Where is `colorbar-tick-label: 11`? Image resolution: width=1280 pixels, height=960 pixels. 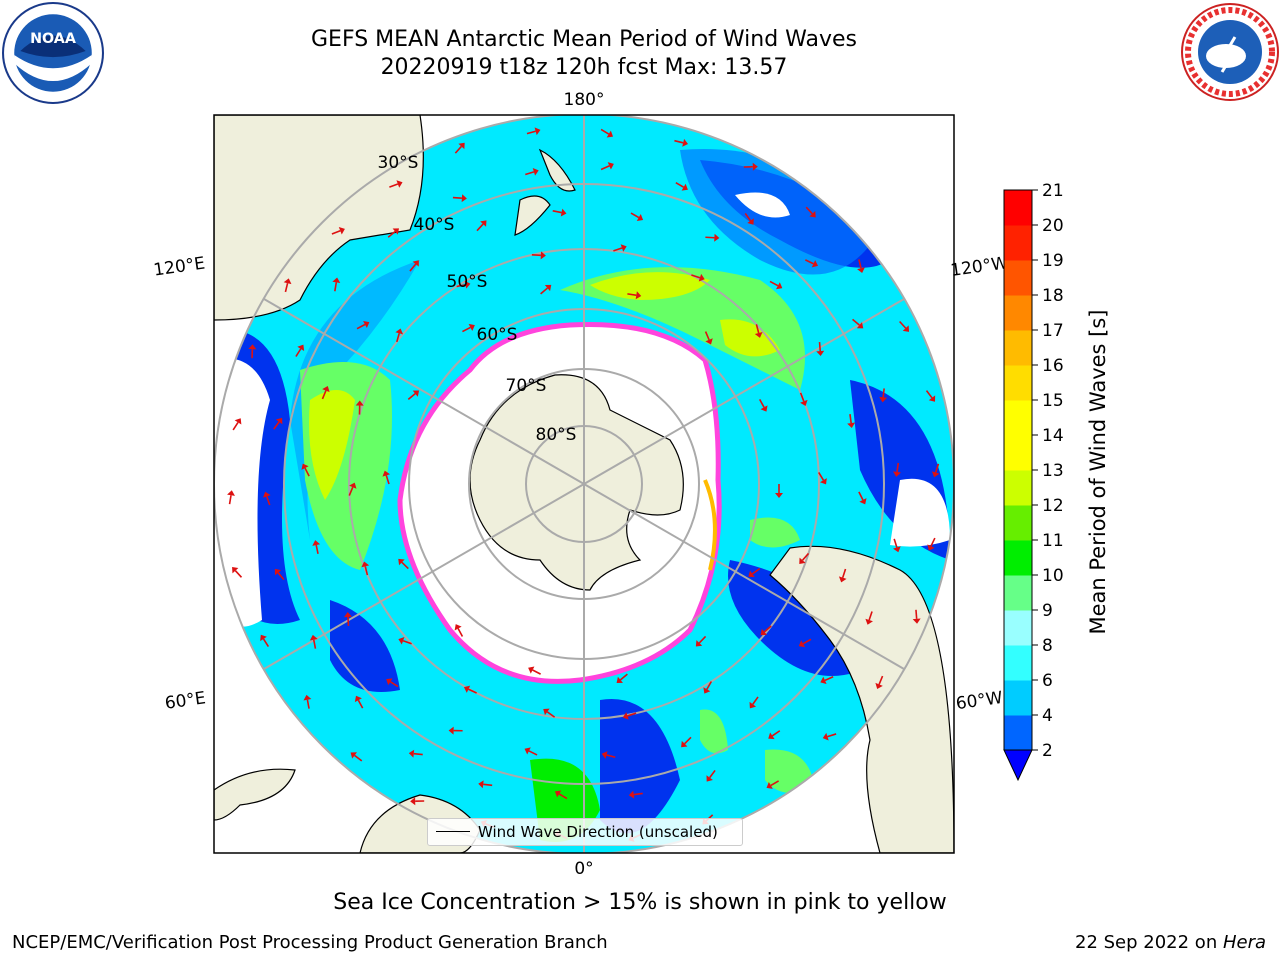 colorbar-tick-label: 11 is located at coordinates (1053, 541).